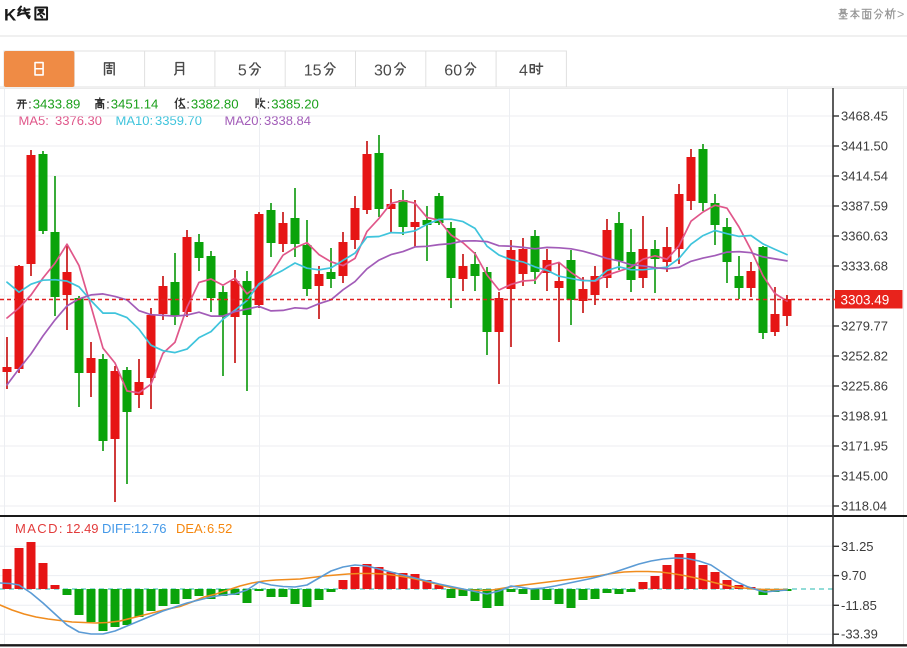 The height and width of the screenshot is (648, 907). What do you see at coordinates (242, 71) in the screenshot?
I see `svg-text: 5` at bounding box center [242, 71].